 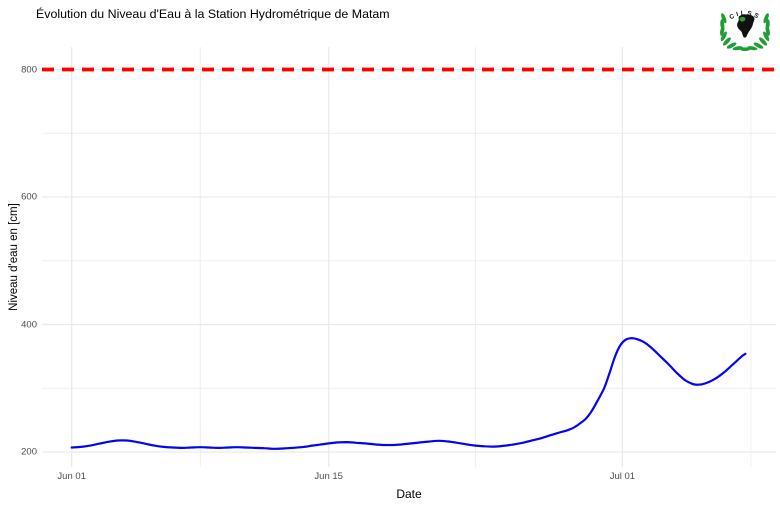 I want to click on x-tick-label: Jul 01, so click(x=622, y=476).